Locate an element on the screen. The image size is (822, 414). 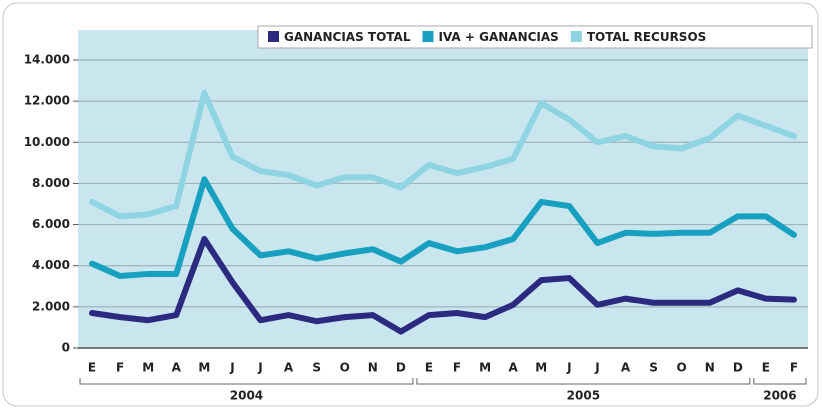
y-tick-label: 8.000 is located at coordinates (51, 183).